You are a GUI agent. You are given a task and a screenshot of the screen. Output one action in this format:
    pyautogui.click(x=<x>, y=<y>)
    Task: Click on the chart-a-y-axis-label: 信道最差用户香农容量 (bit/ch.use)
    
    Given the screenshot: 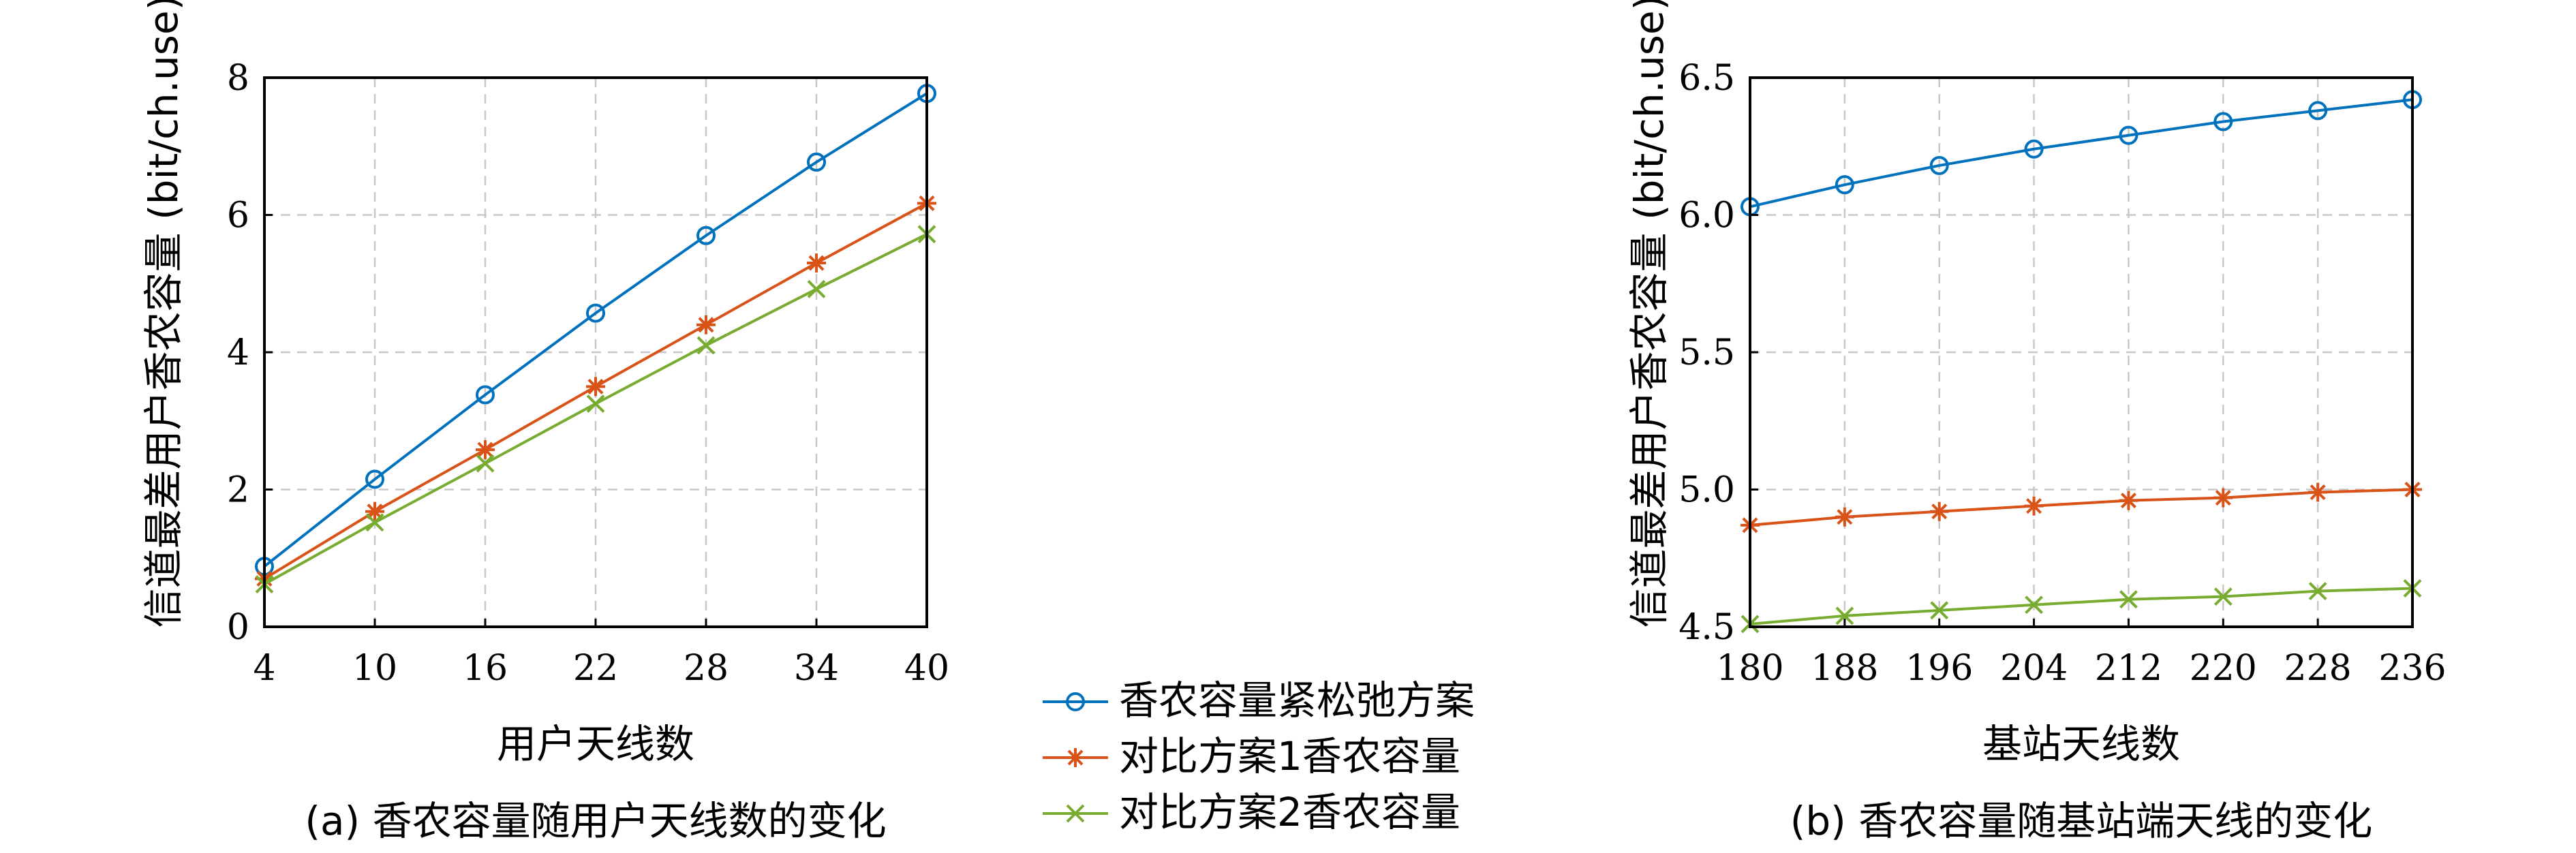 What is the action you would take?
    pyautogui.click(x=163, y=314)
    